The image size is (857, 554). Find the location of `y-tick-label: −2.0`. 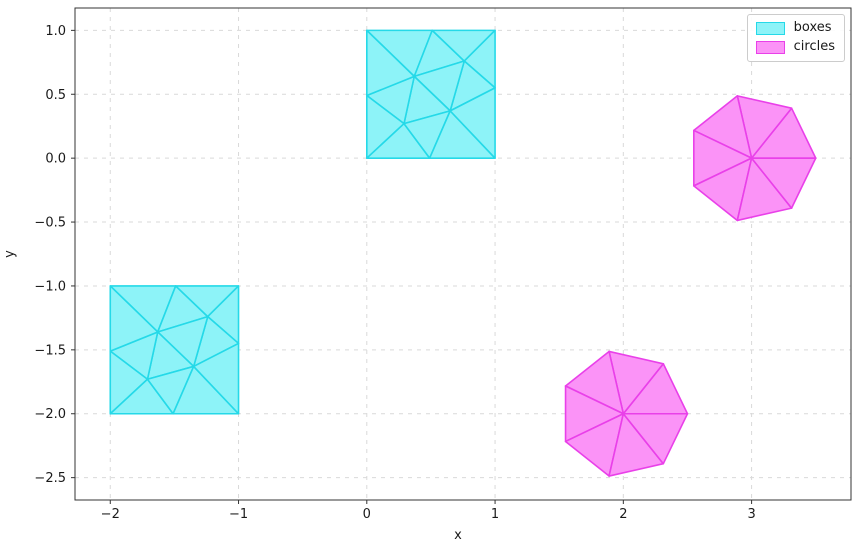

y-tick-label: −2.0 is located at coordinates (50, 414).